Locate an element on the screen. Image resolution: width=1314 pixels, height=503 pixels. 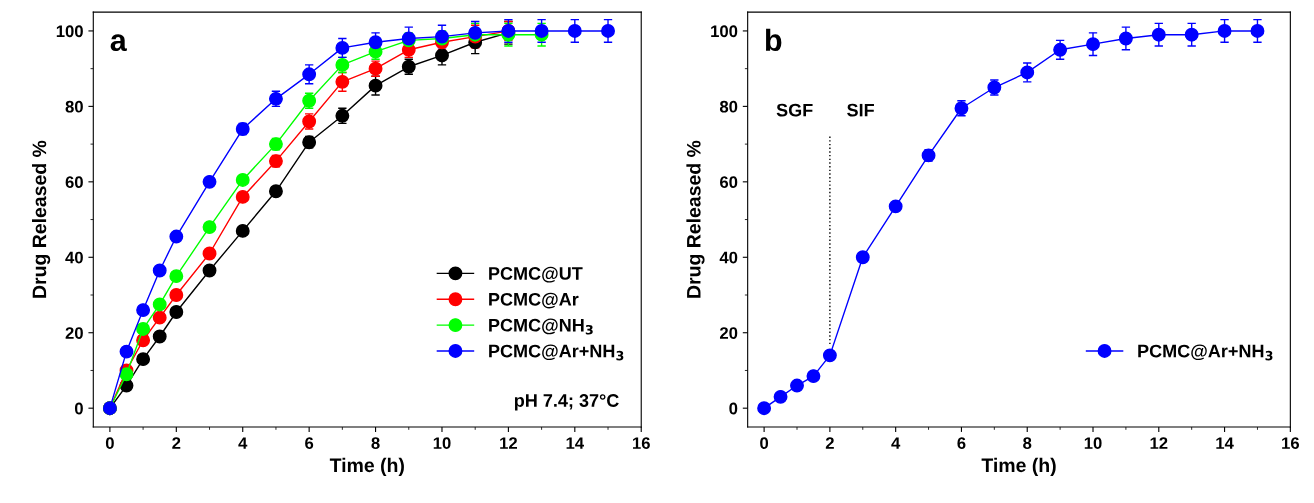
annotation: SGF is located at coordinates (794, 110).